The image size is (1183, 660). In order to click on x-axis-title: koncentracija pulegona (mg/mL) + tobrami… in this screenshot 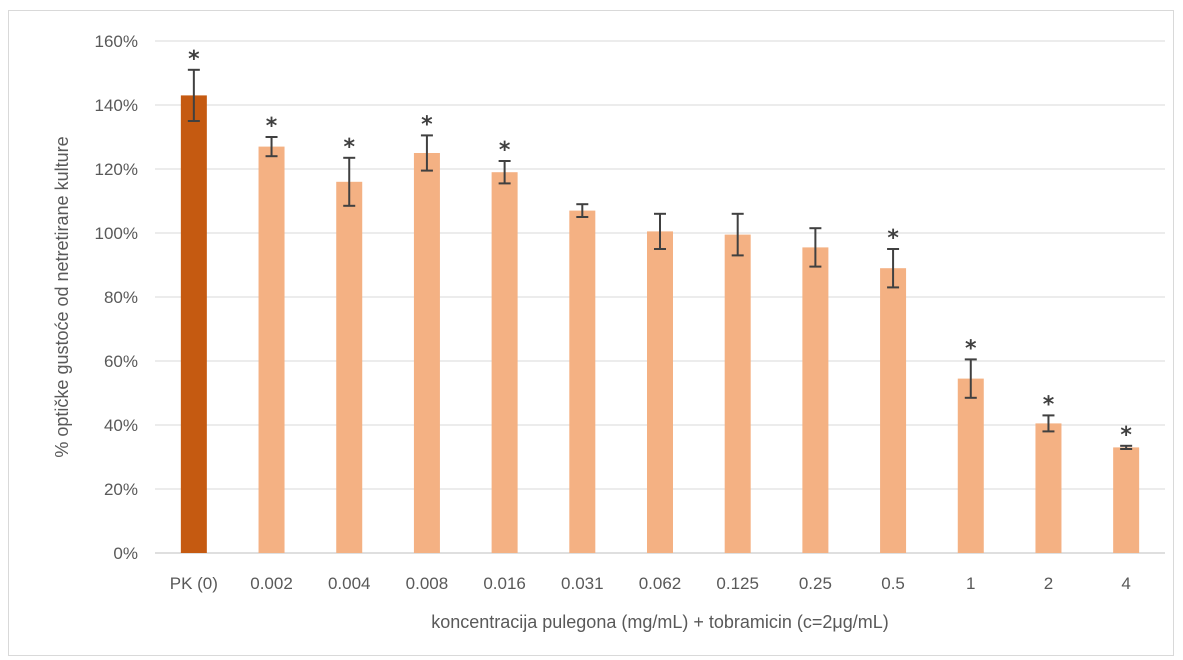, I will do `click(660, 622)`.